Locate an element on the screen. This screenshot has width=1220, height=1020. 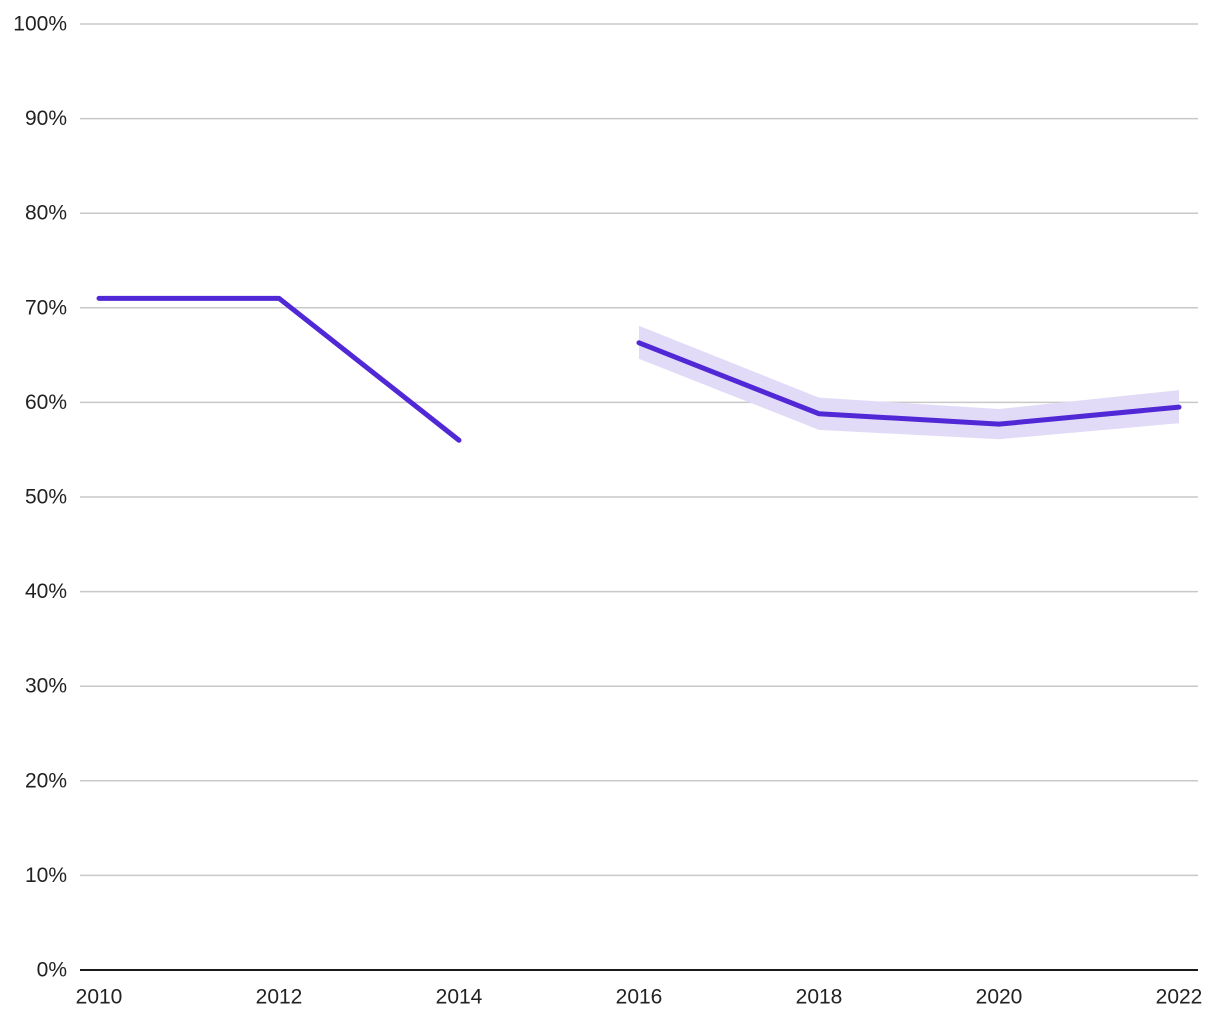
y-tick-label: 60% is located at coordinates (46, 402).